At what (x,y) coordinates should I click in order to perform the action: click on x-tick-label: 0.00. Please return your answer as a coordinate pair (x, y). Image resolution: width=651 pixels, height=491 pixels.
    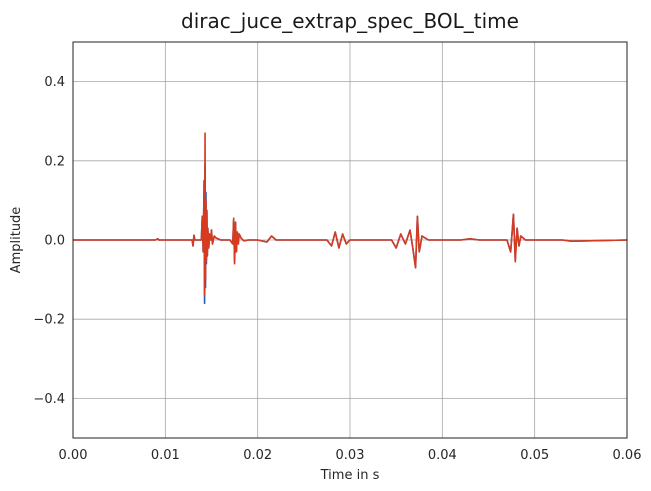
    Looking at the image, I should click on (73, 455).